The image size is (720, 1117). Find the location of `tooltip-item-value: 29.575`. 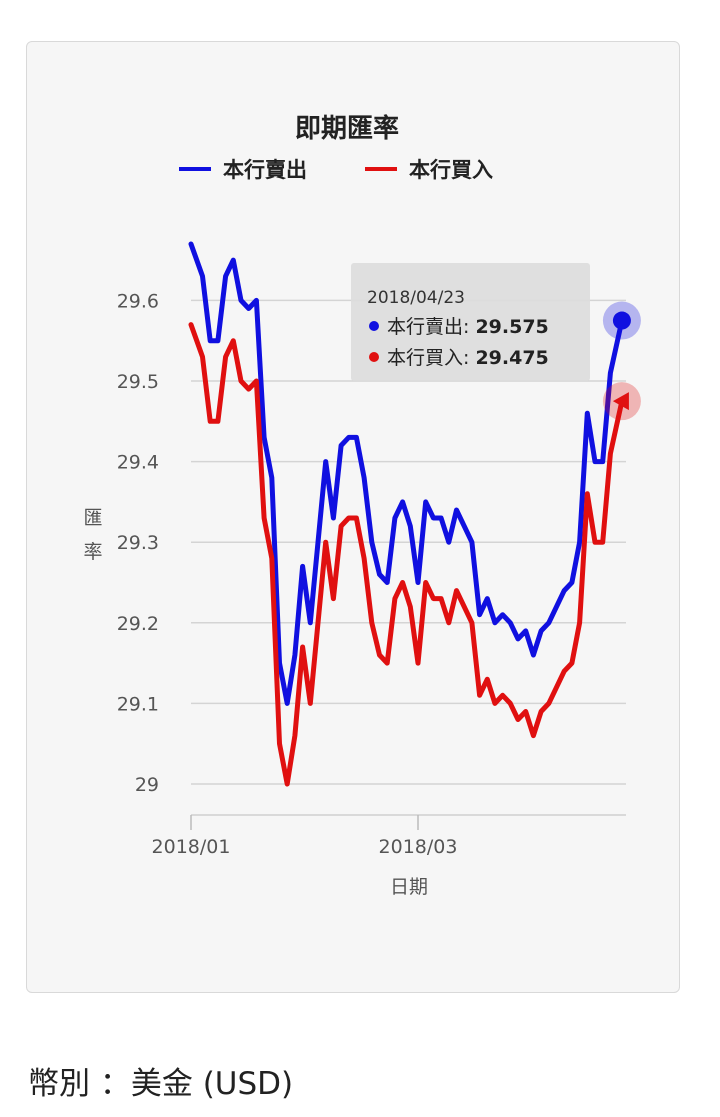

tooltip-item-value: 29.575 is located at coordinates (511, 327).